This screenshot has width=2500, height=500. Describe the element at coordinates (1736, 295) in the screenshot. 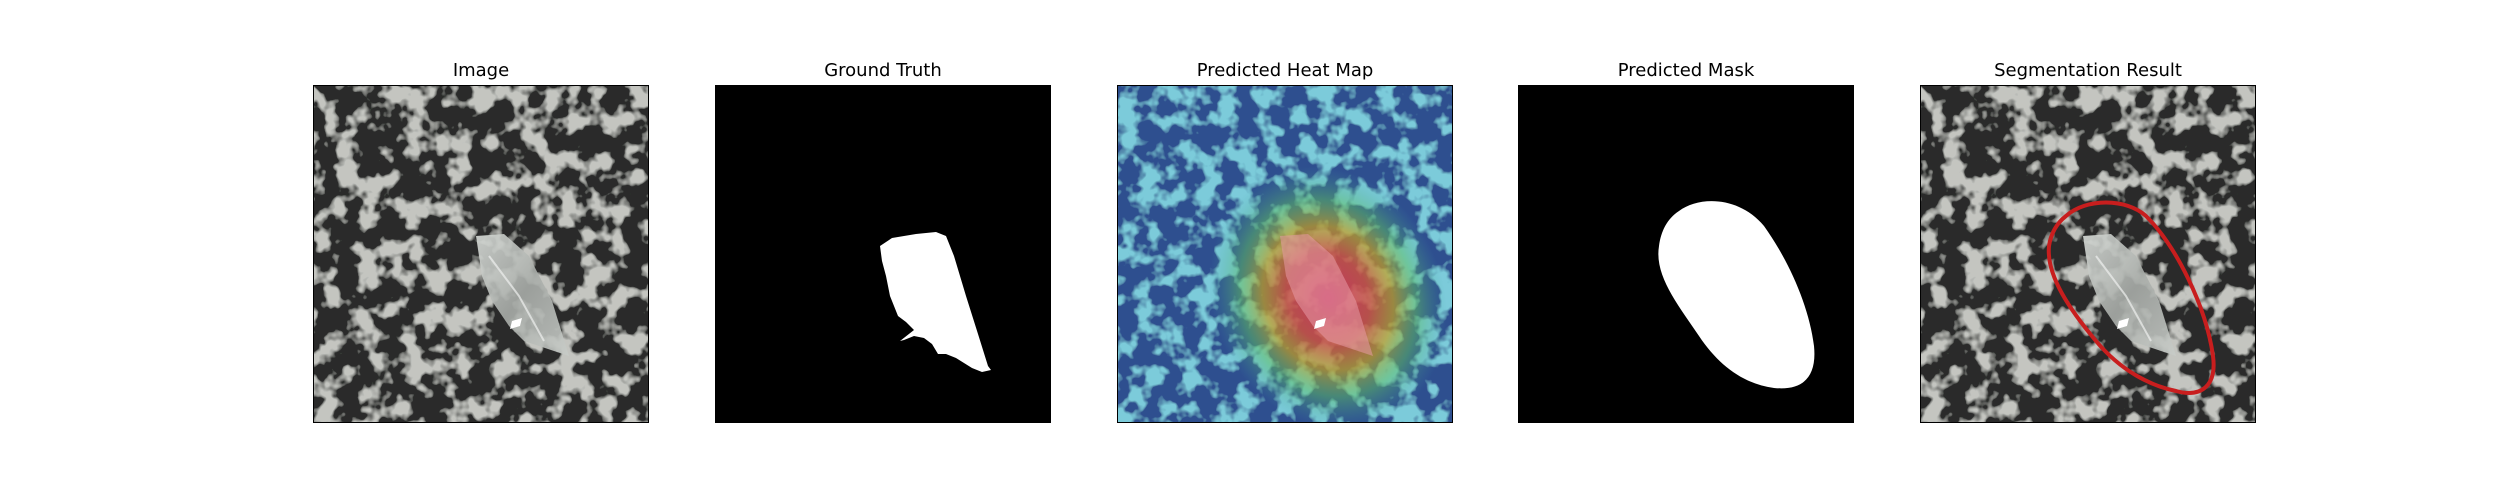

I see `predicted-region` at that location.